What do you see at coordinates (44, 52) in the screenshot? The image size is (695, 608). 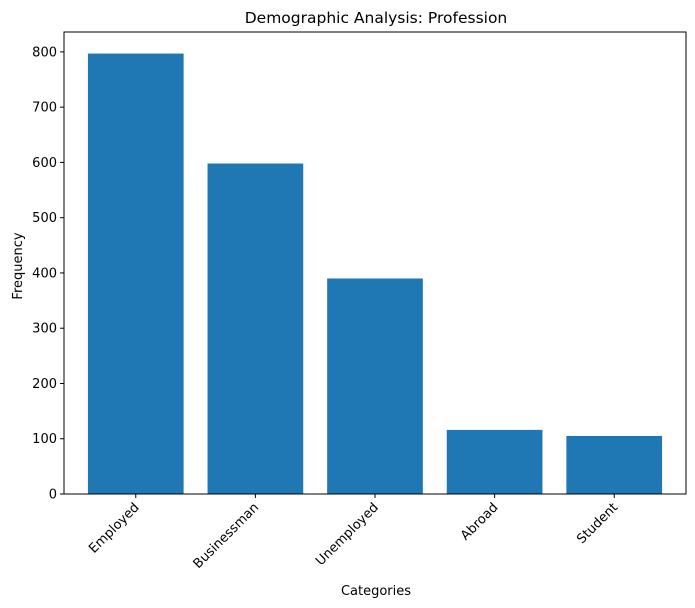 I see `y-tick-label: 800` at bounding box center [44, 52].